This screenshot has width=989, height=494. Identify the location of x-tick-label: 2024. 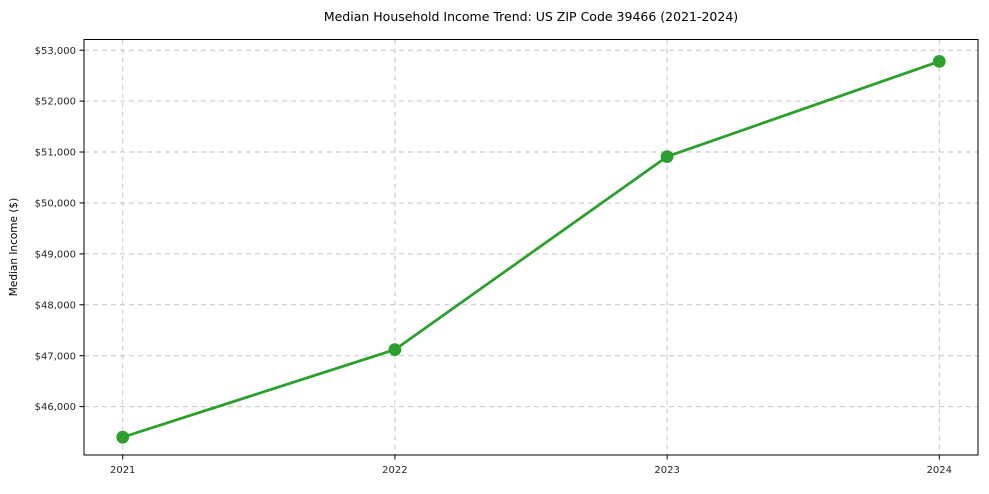
(939, 470).